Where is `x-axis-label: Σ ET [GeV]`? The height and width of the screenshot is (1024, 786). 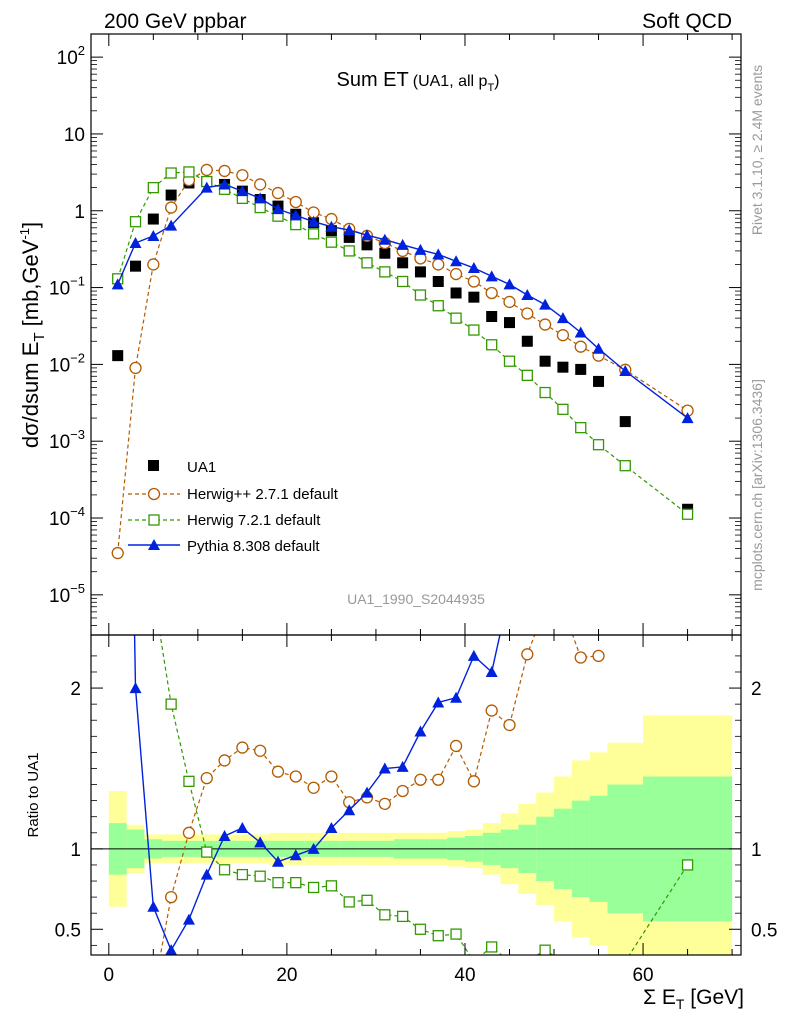
x-axis-label: Σ ET [GeV] is located at coordinates (693, 999).